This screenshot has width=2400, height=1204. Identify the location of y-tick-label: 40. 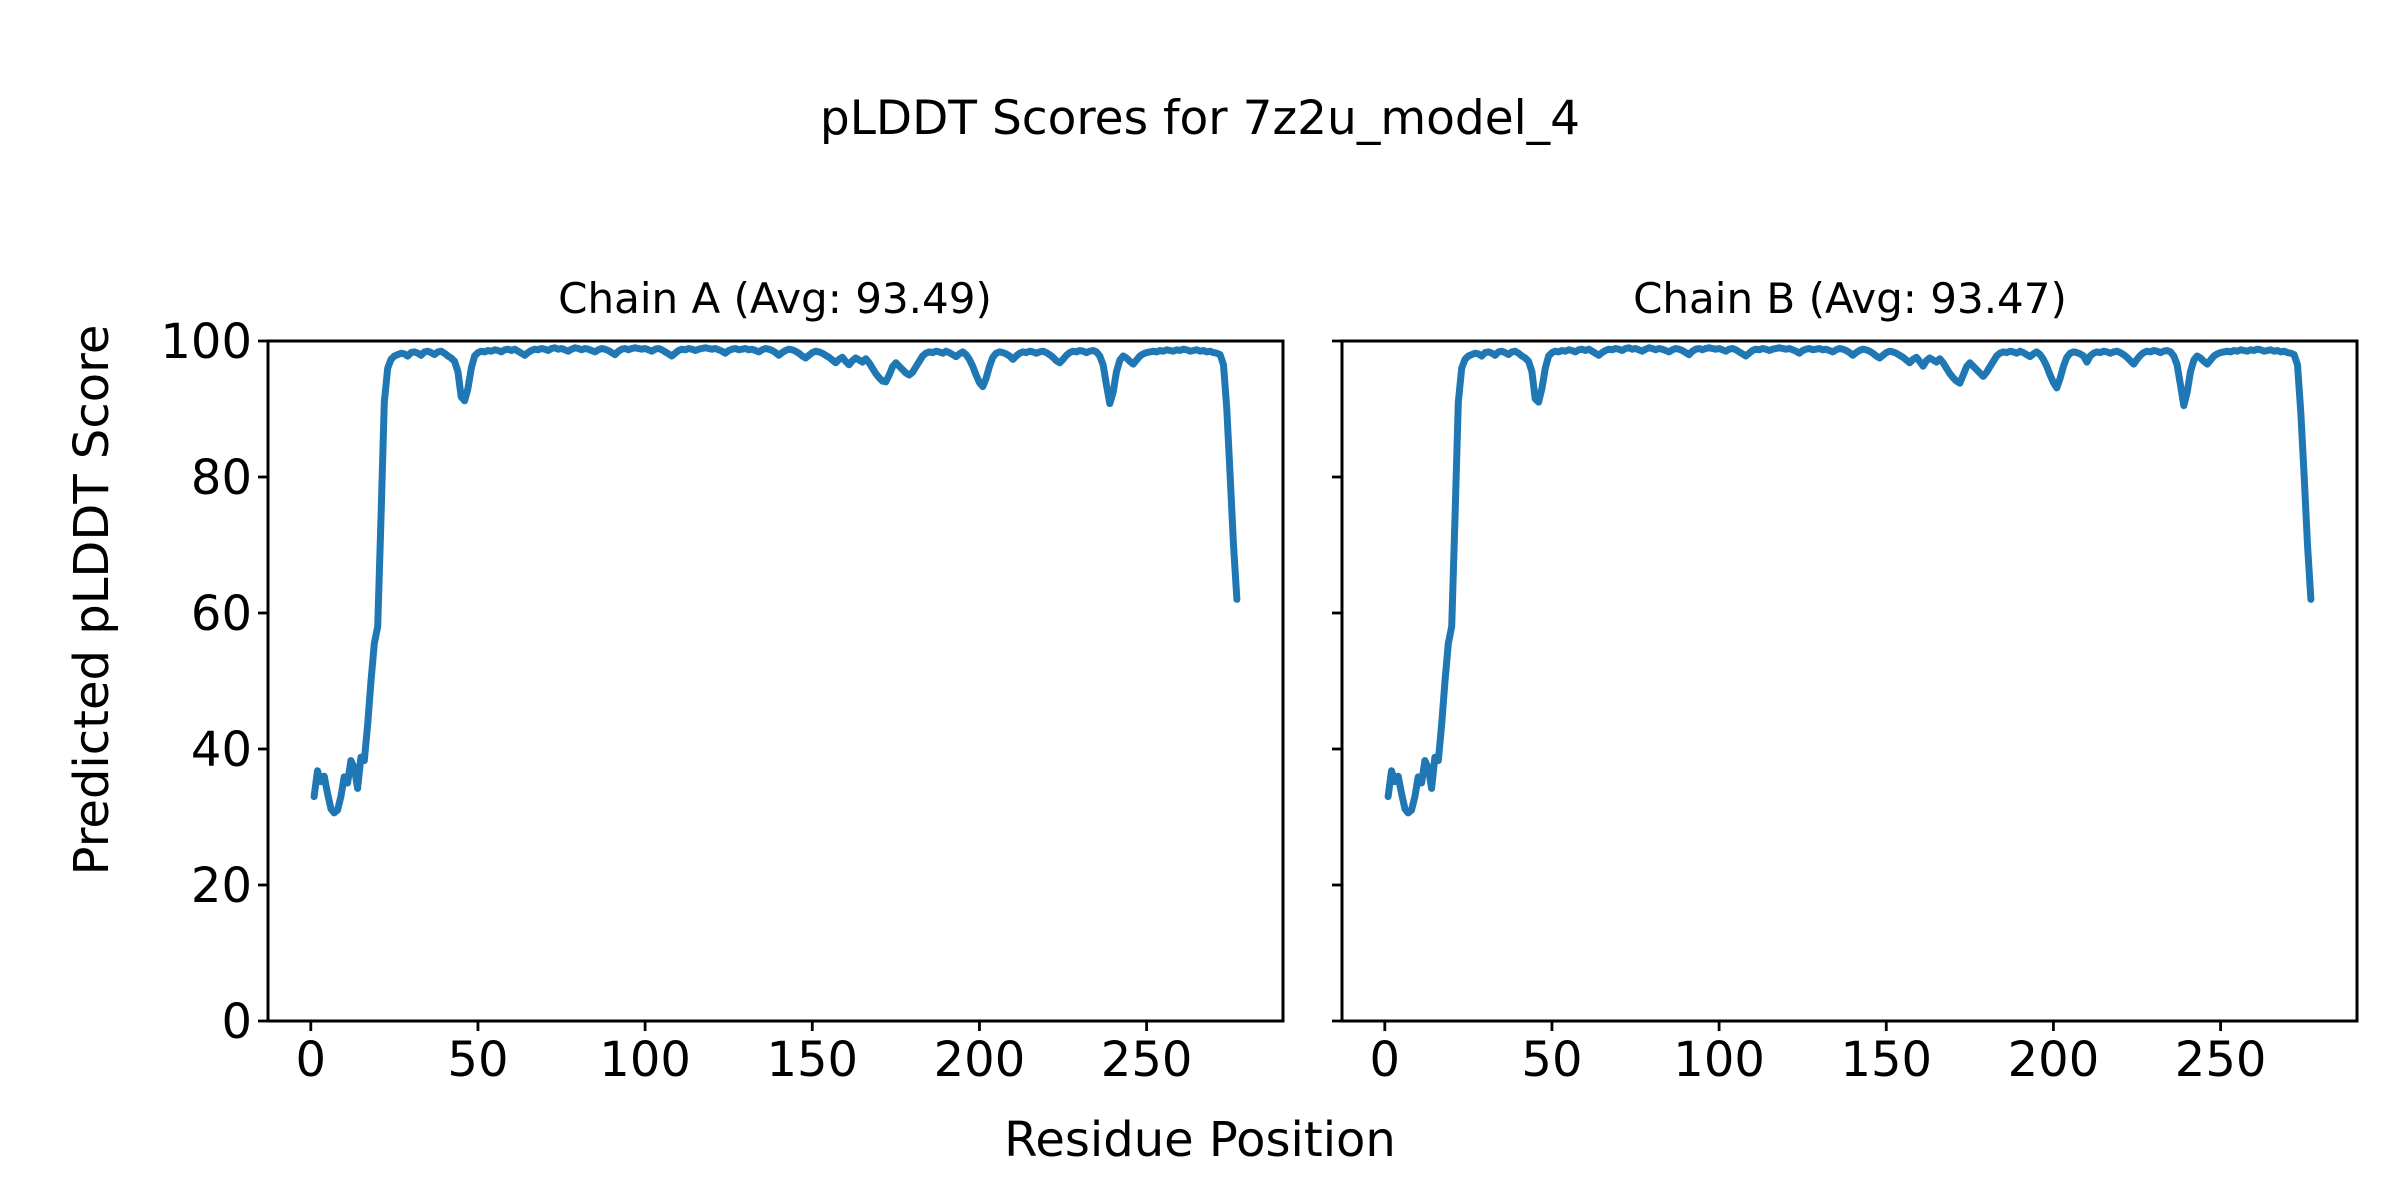
(221, 750).